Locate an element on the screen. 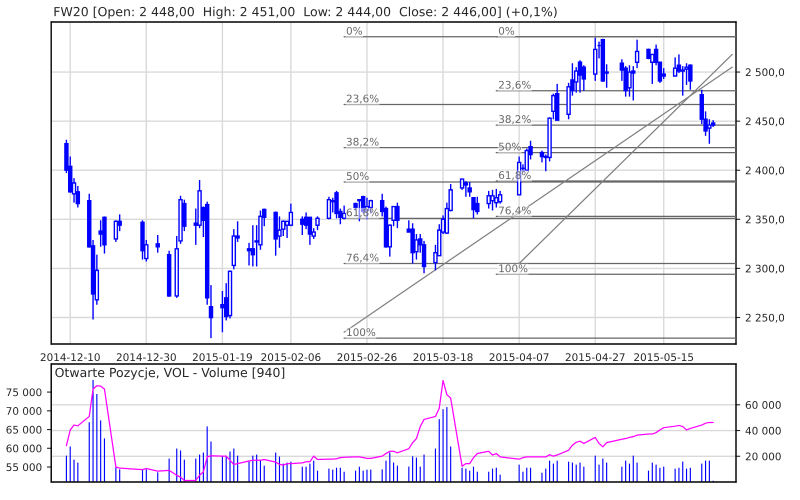  y-tick-label: 2 450,0 is located at coordinates (765, 121).